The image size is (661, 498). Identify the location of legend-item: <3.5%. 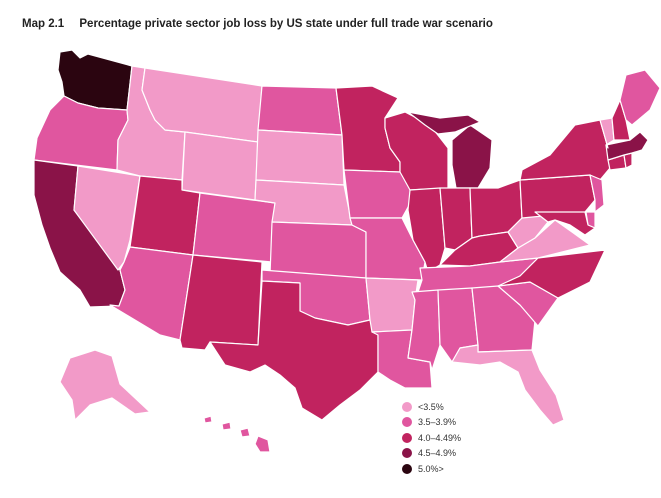
(431, 407).